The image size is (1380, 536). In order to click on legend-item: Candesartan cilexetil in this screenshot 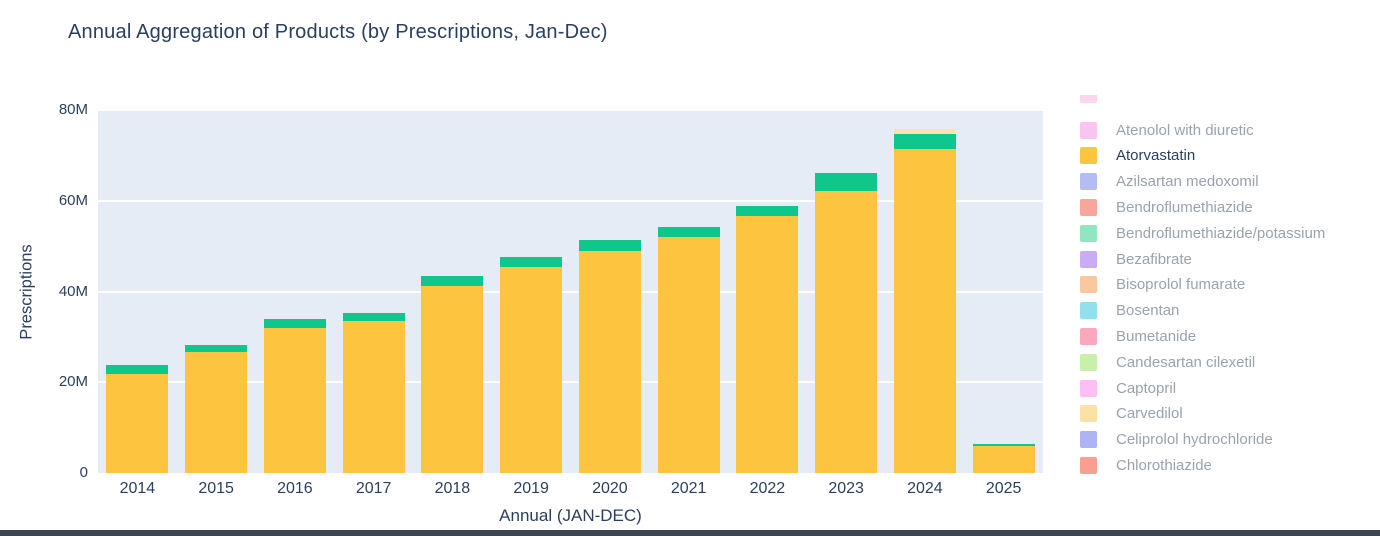, I will do `click(1230, 362)`.